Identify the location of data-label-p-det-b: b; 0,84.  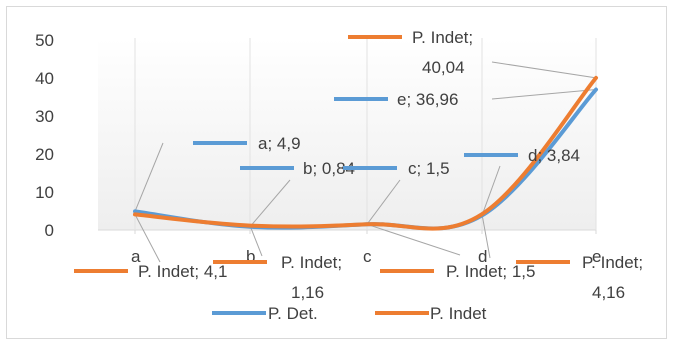
(297, 168).